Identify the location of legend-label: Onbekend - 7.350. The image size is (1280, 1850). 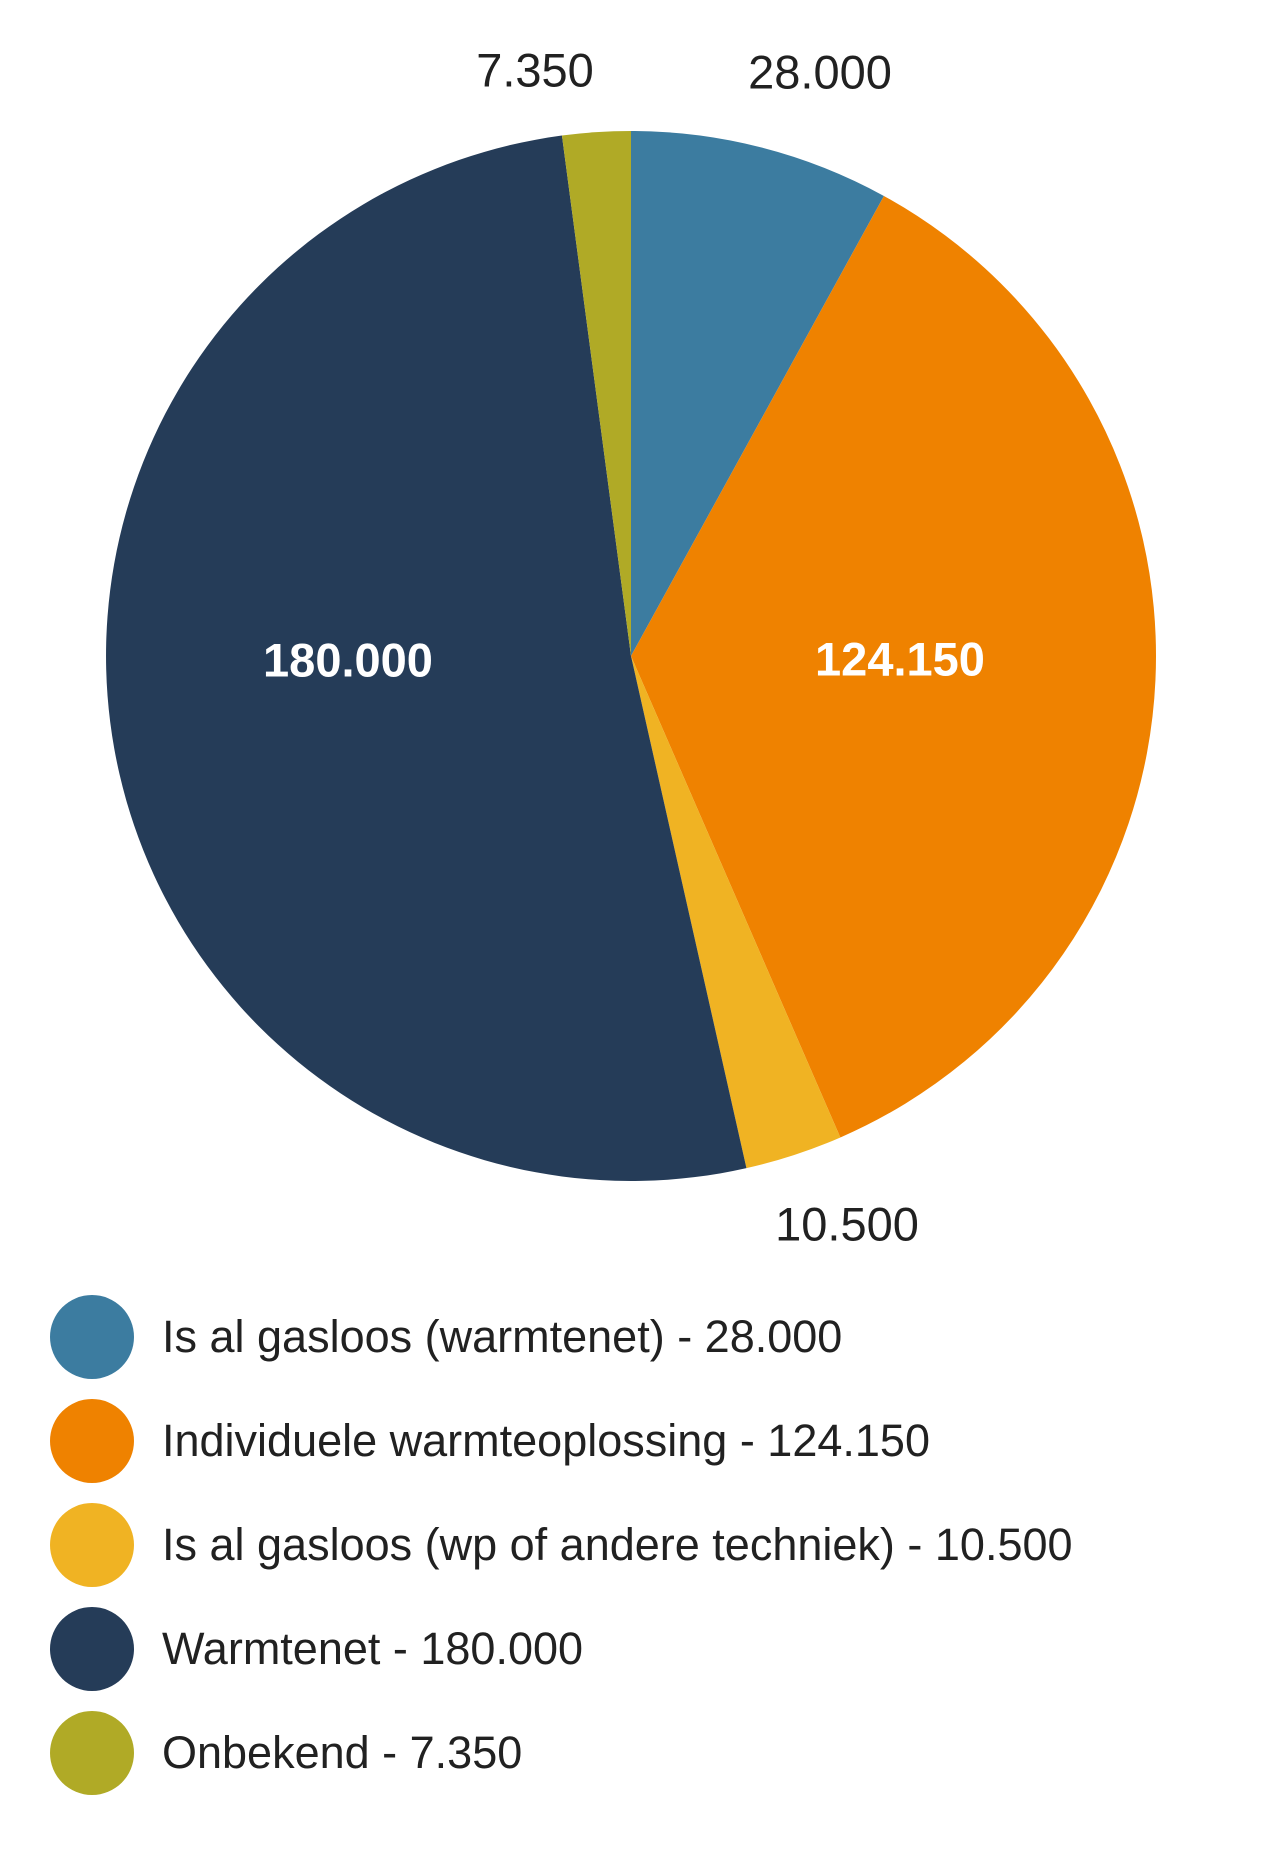
(342, 1753).